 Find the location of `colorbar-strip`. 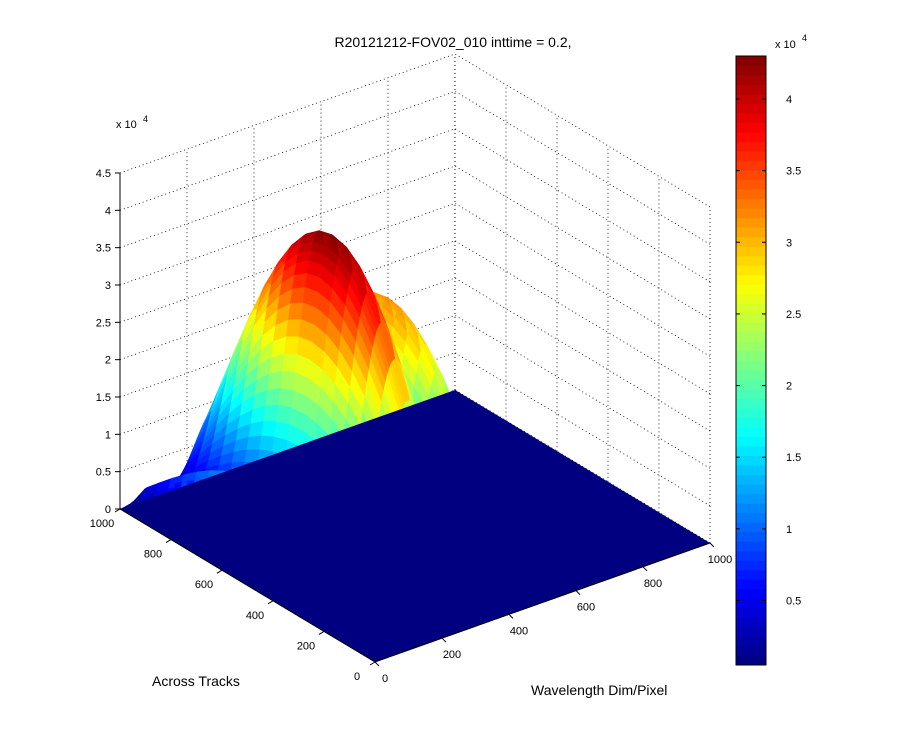

colorbar-strip is located at coordinates (751, 361).